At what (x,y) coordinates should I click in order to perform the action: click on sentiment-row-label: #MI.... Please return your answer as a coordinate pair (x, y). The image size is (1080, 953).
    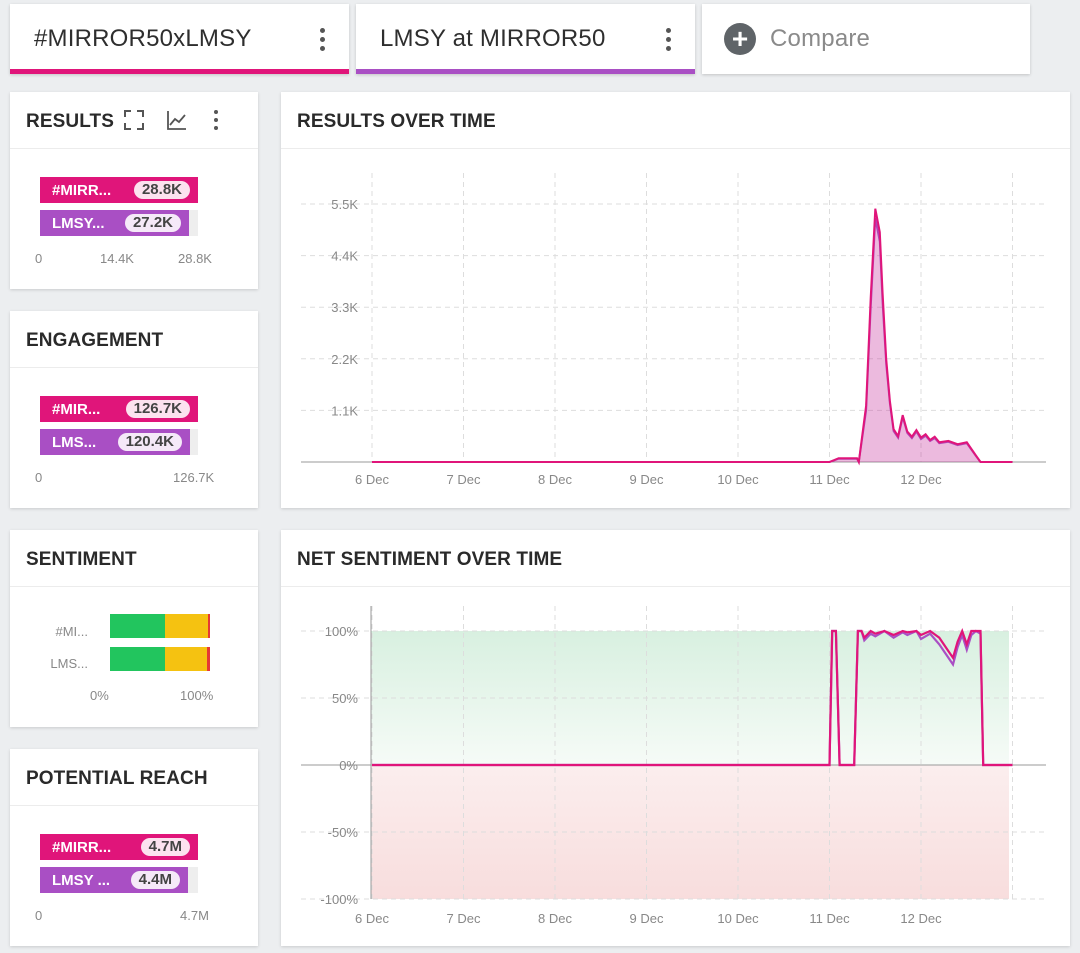
    Looking at the image, I should click on (71, 631).